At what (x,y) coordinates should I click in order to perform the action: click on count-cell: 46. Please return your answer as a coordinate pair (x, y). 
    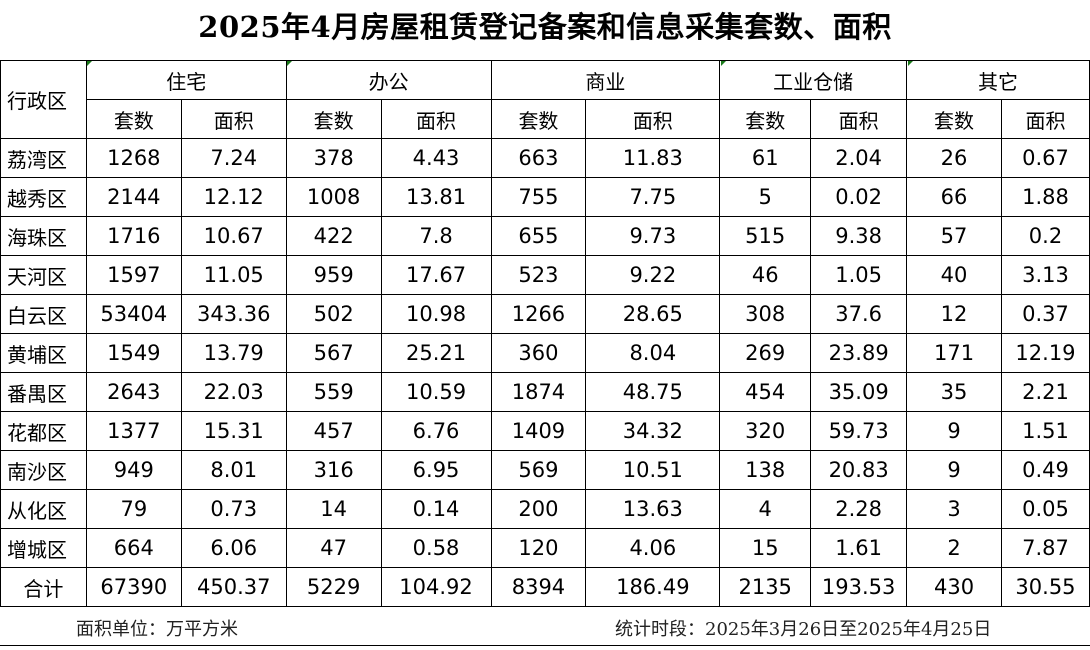
    Looking at the image, I should click on (765, 275).